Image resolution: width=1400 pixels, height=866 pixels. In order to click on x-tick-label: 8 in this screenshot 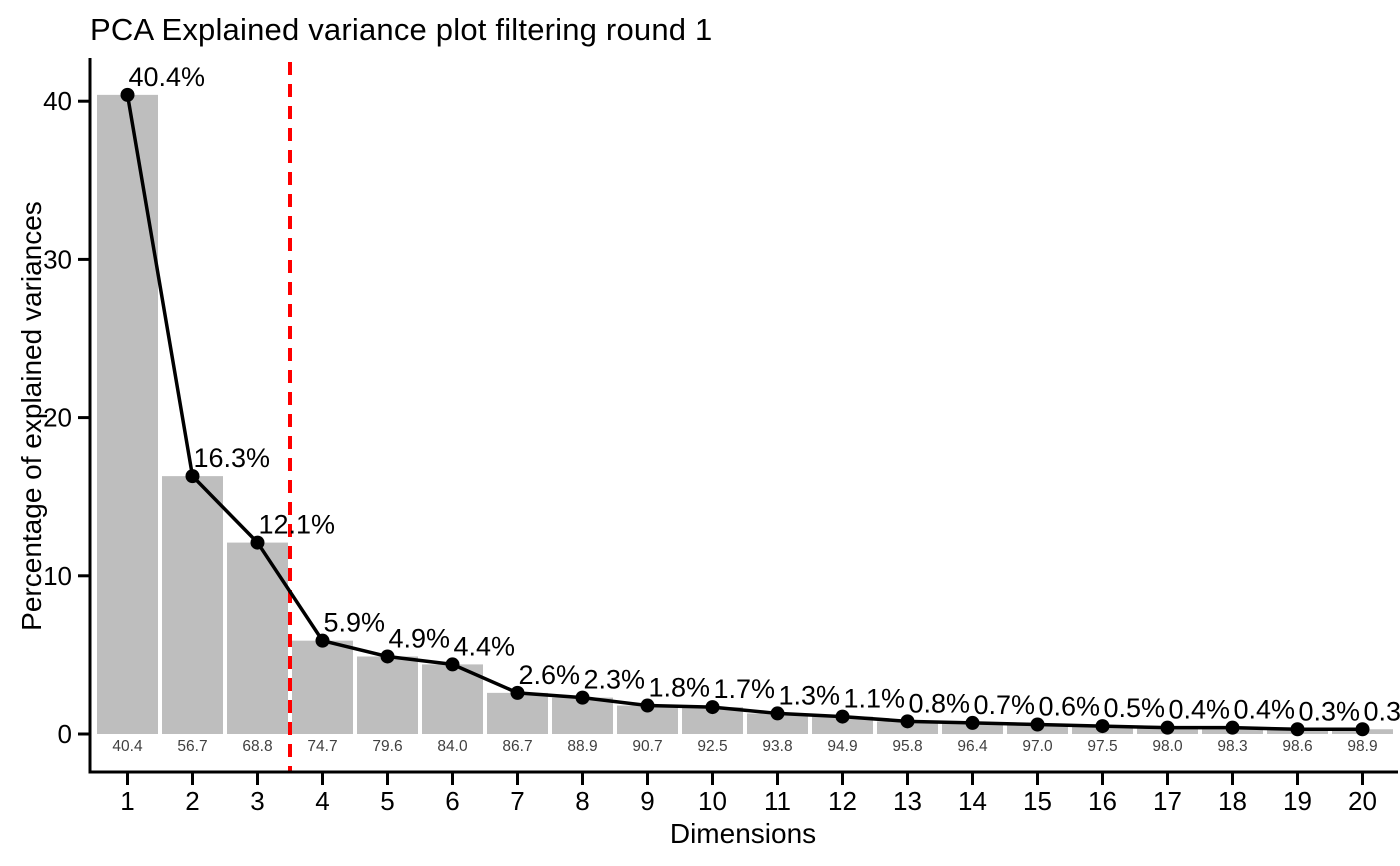, I will do `click(582, 801)`.